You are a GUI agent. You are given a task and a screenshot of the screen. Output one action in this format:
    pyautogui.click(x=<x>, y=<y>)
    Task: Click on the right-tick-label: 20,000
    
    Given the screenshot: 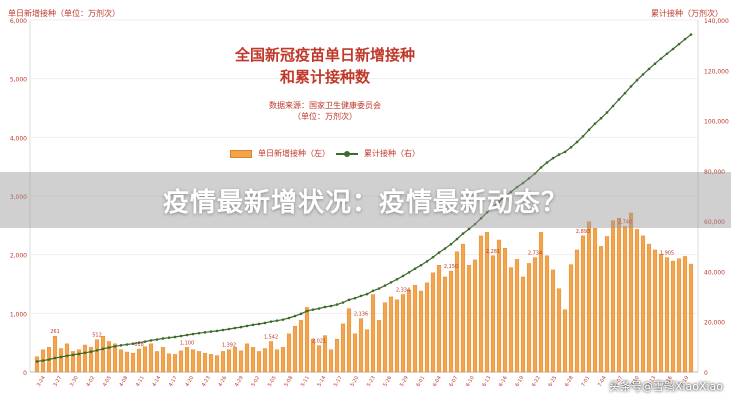 What is the action you would take?
    pyautogui.click(x=714, y=323)
    